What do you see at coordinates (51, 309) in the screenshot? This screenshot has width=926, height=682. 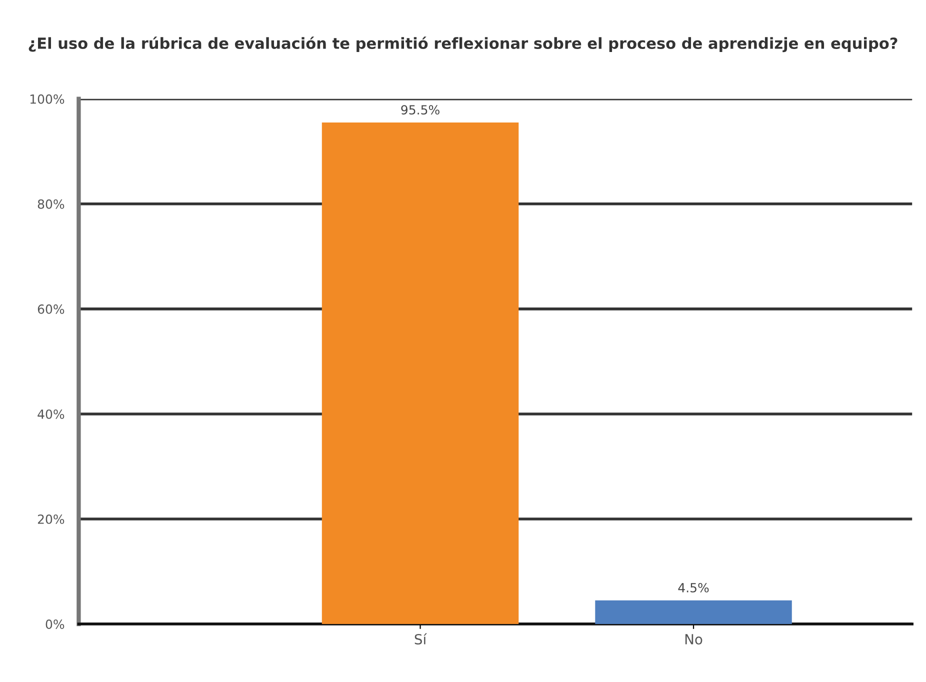 I see `y-tick-label: 60%` at bounding box center [51, 309].